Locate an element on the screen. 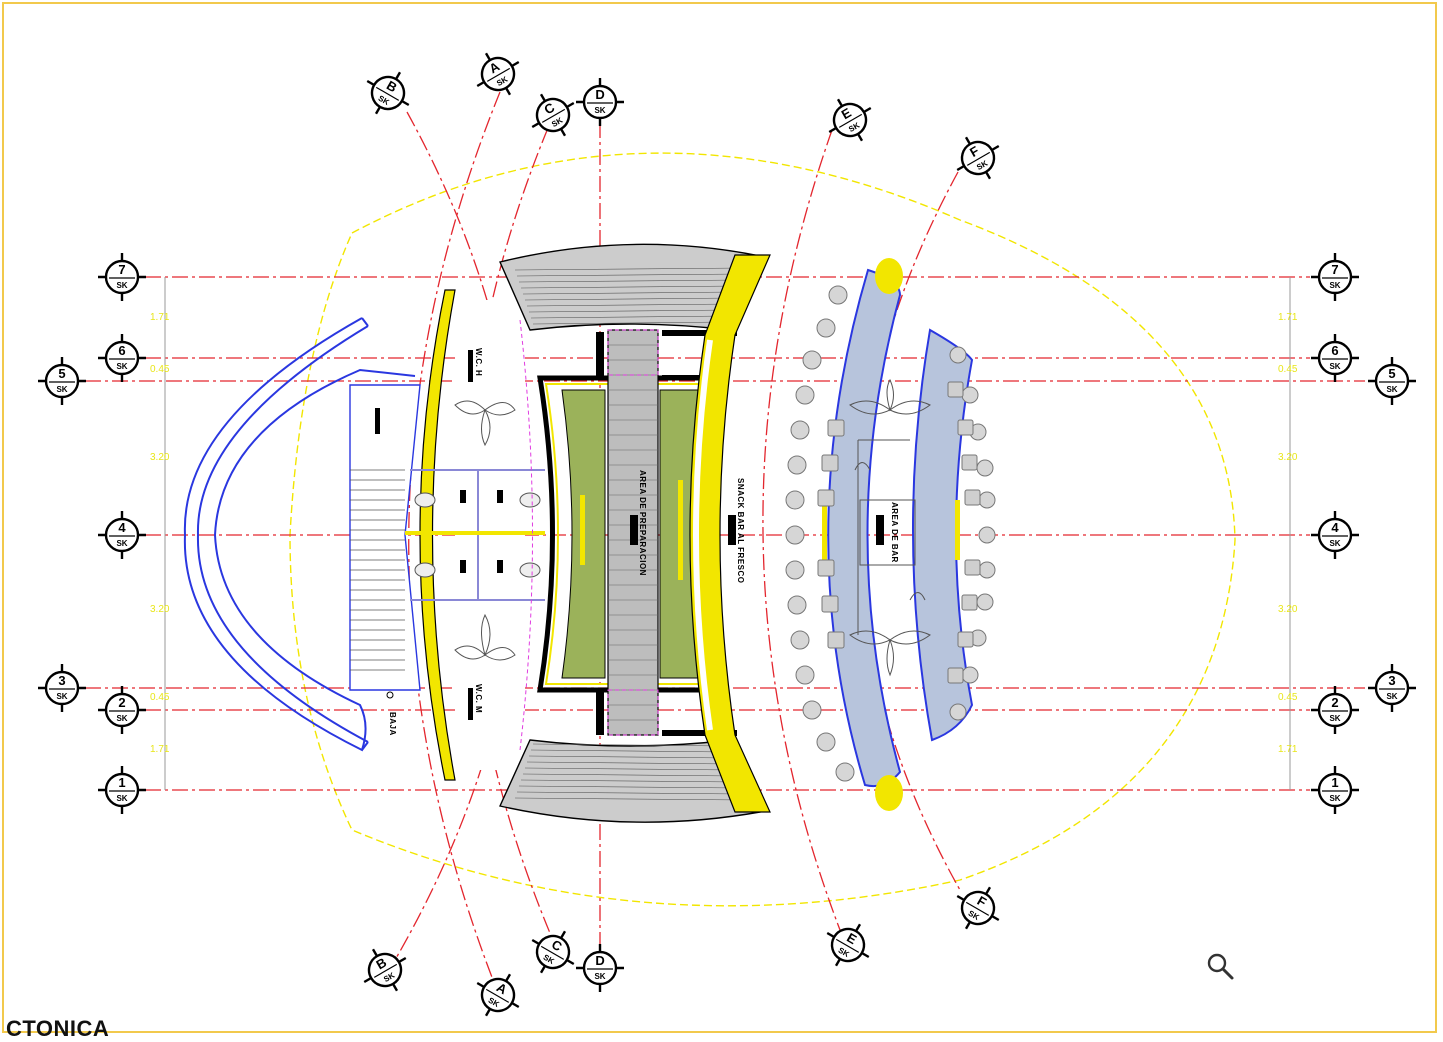 The height and width of the screenshot is (1042, 1443). preparation-marker is located at coordinates (634, 530).